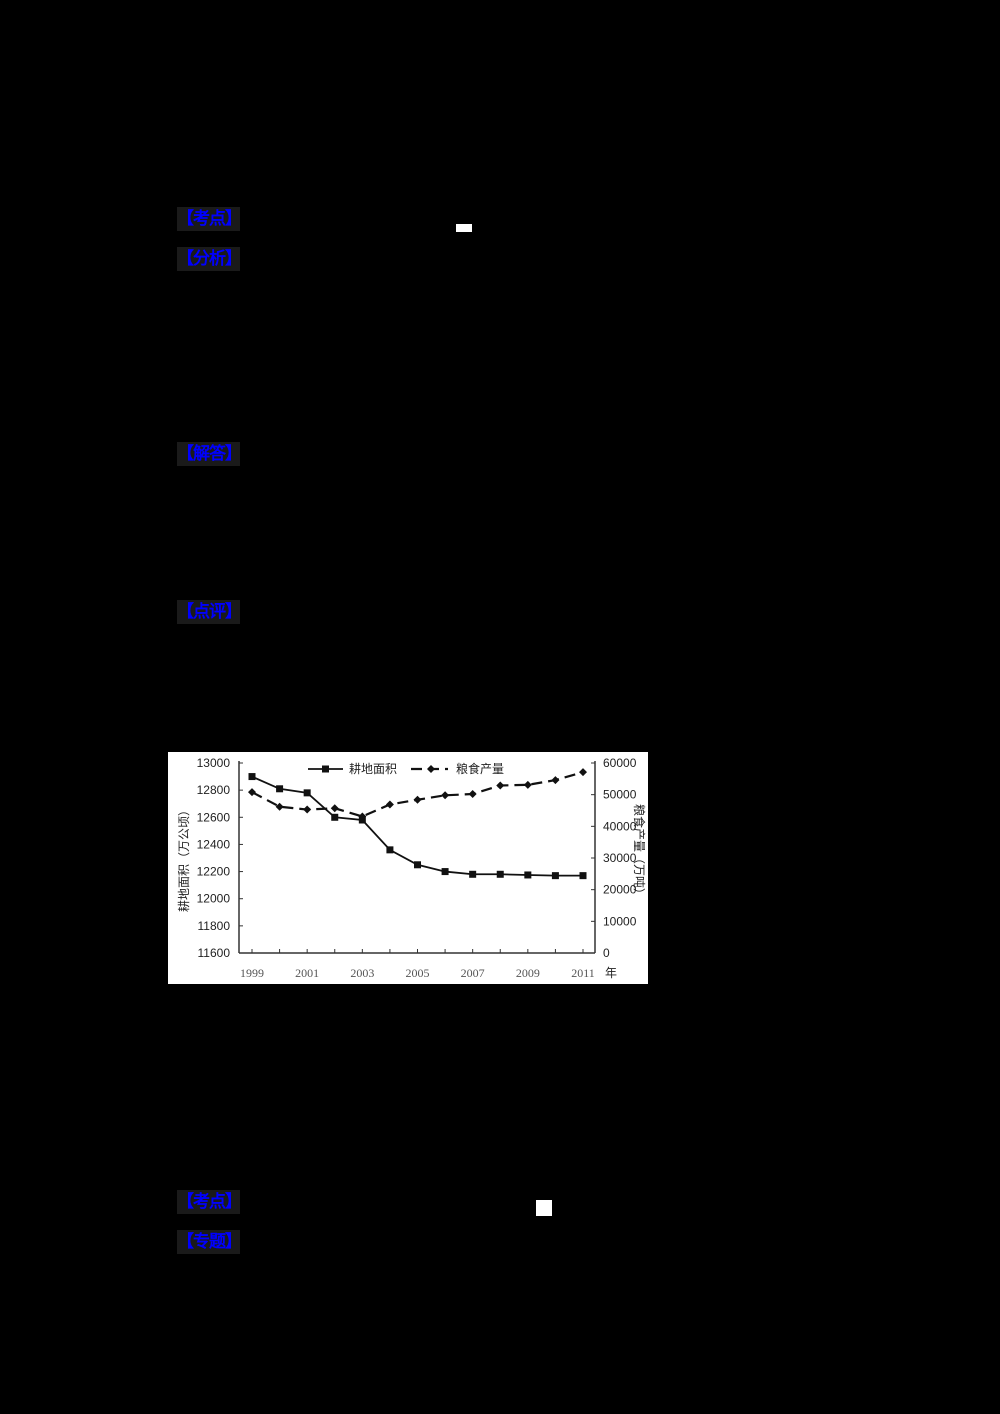 This screenshot has height=1414, width=1000. What do you see at coordinates (620, 795) in the screenshot?
I see `svg-text: 50000` at bounding box center [620, 795].